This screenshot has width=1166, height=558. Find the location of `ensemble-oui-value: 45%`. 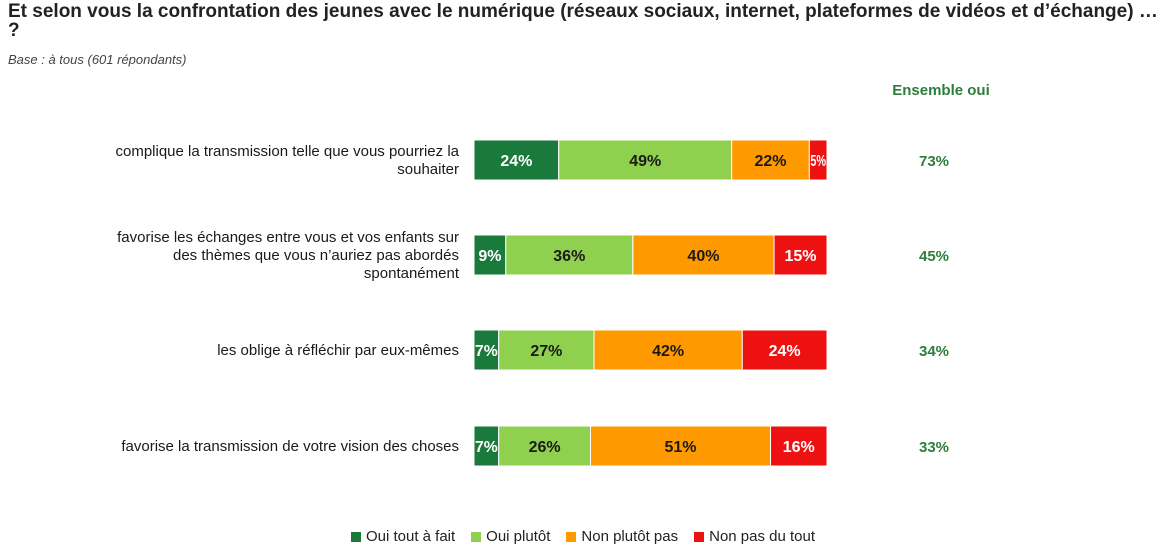

ensemble-oui-value: 45% is located at coordinates (934, 256).